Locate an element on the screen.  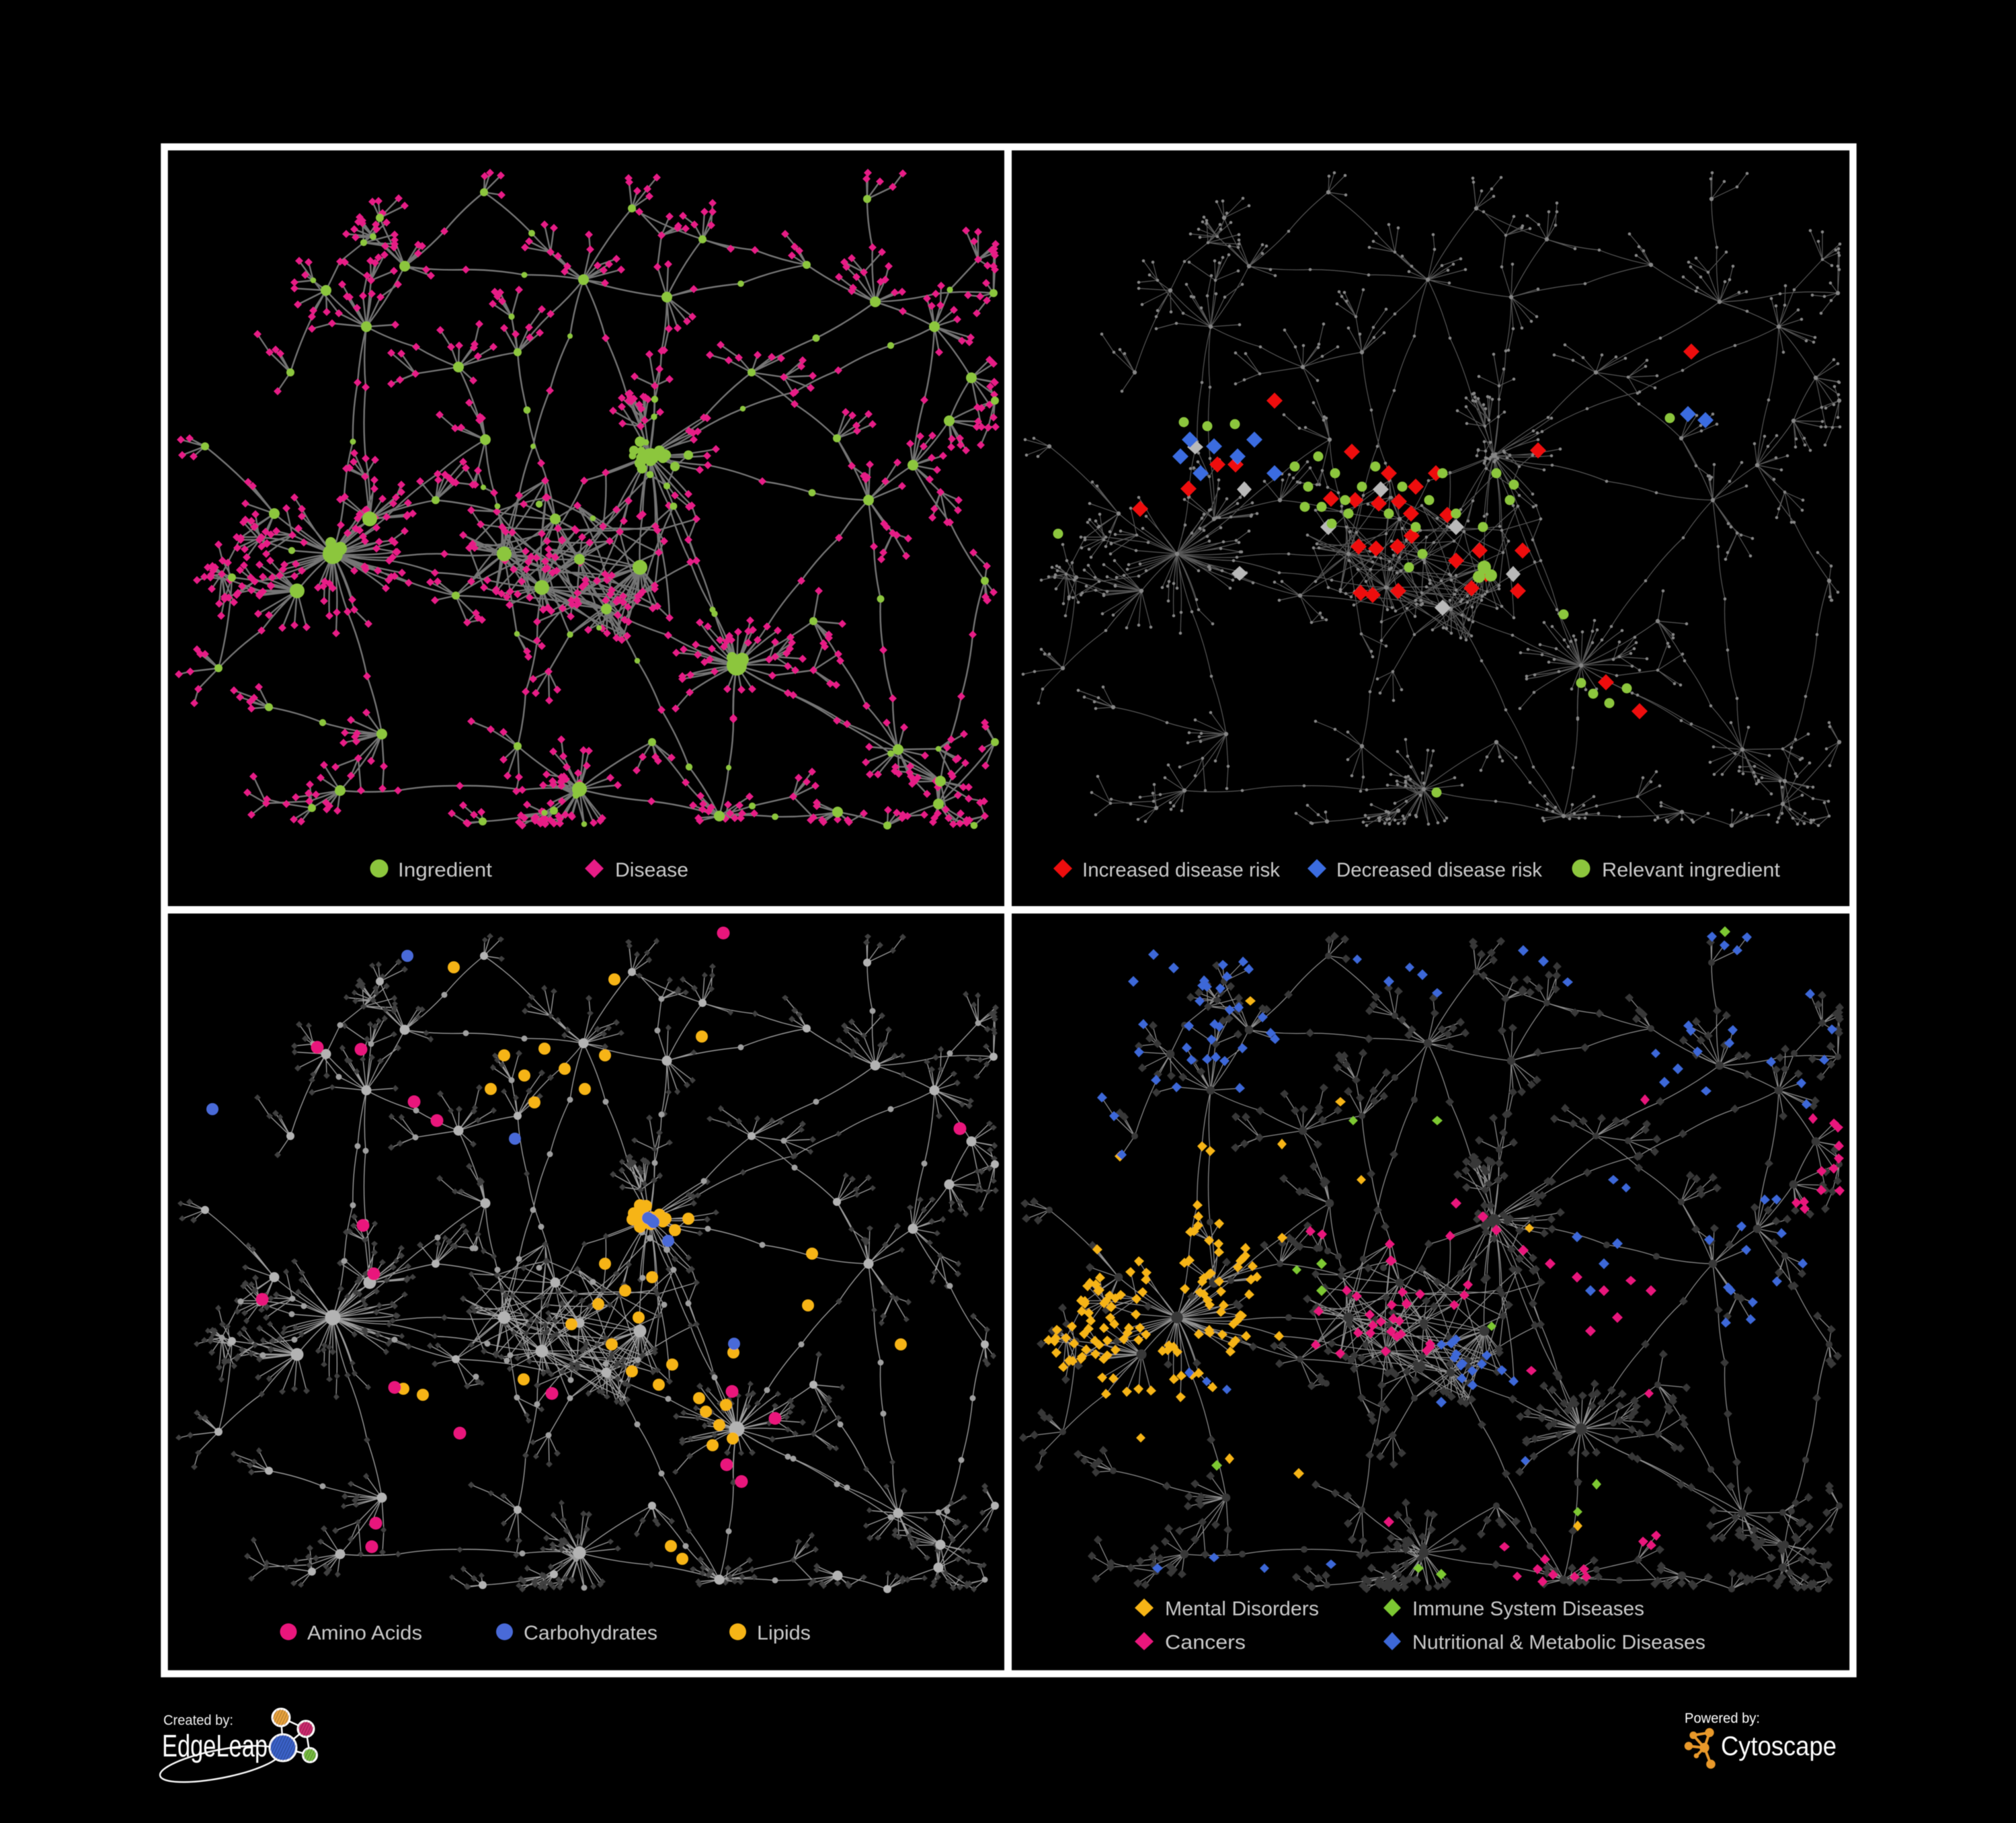
svg-text: Amino Acids is located at coordinates (364, 1633).